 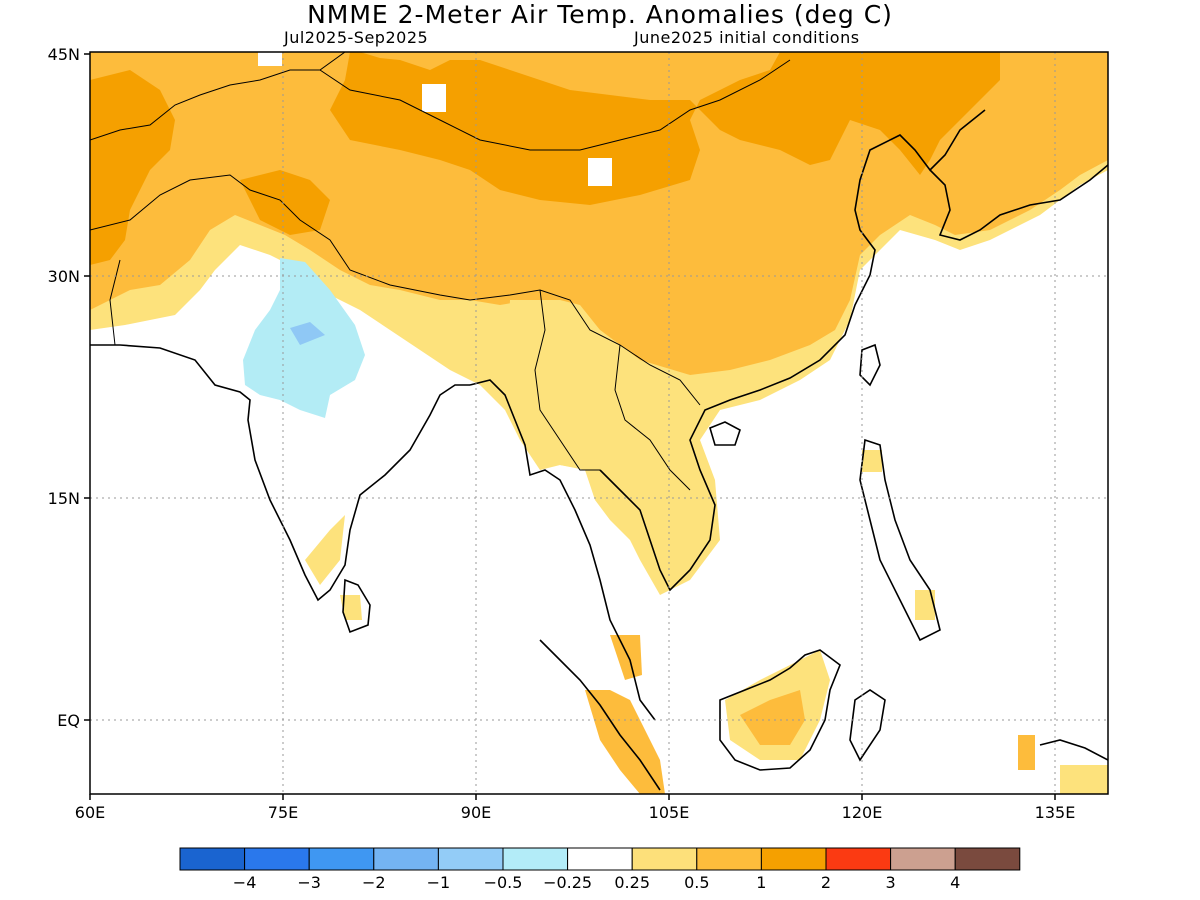 What do you see at coordinates (826, 882) in the screenshot?
I see `legend-label: 2` at bounding box center [826, 882].